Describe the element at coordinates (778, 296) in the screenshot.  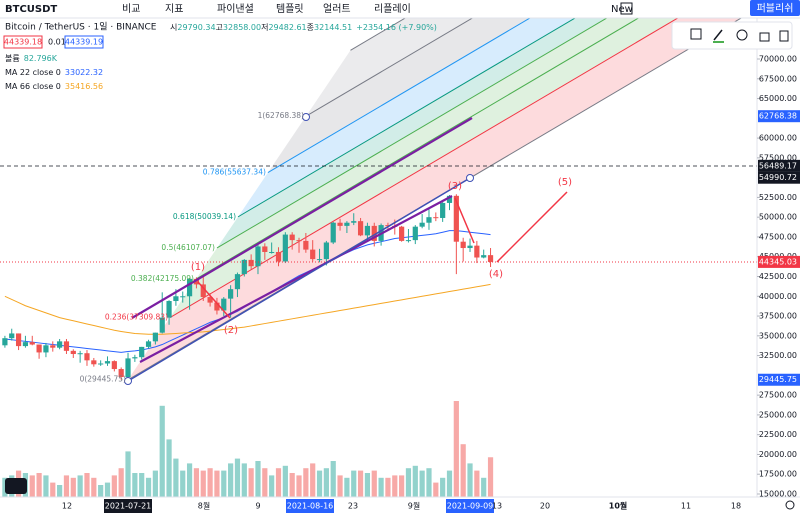
I see `price-tick-label: 40000.00` at that location.